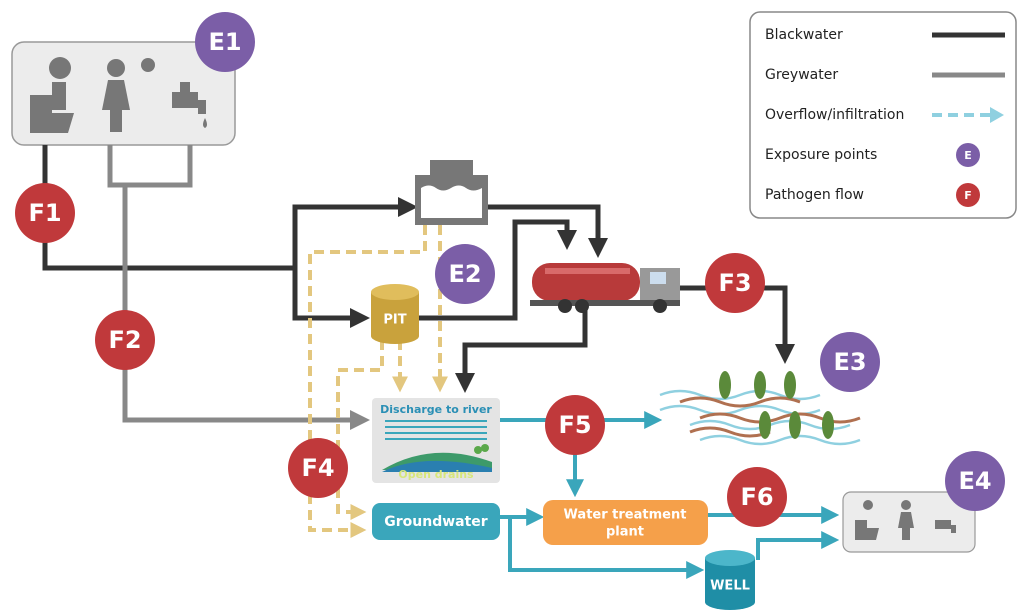 Image resolution: width=1019 pixels, height=614 pixels. I want to click on legend-label: Pathogen flow, so click(814, 195).